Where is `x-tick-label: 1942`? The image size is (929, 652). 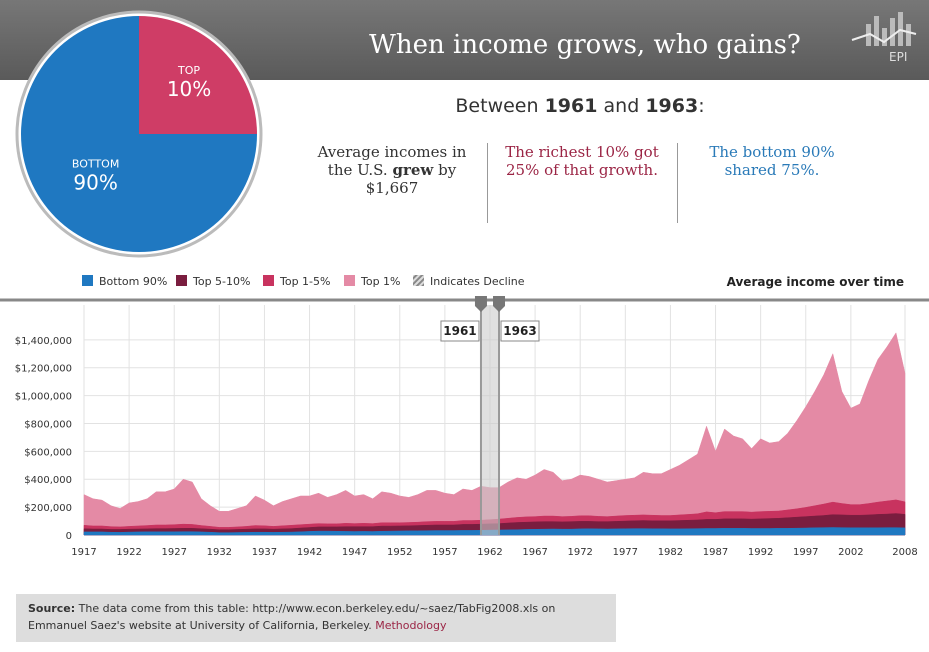
x-tick-label: 1942 is located at coordinates (309, 552).